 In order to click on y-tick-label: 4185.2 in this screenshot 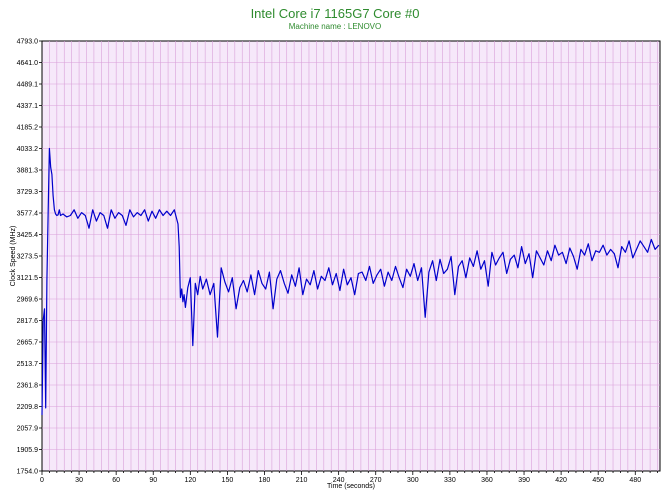, I will do `click(28, 128)`.